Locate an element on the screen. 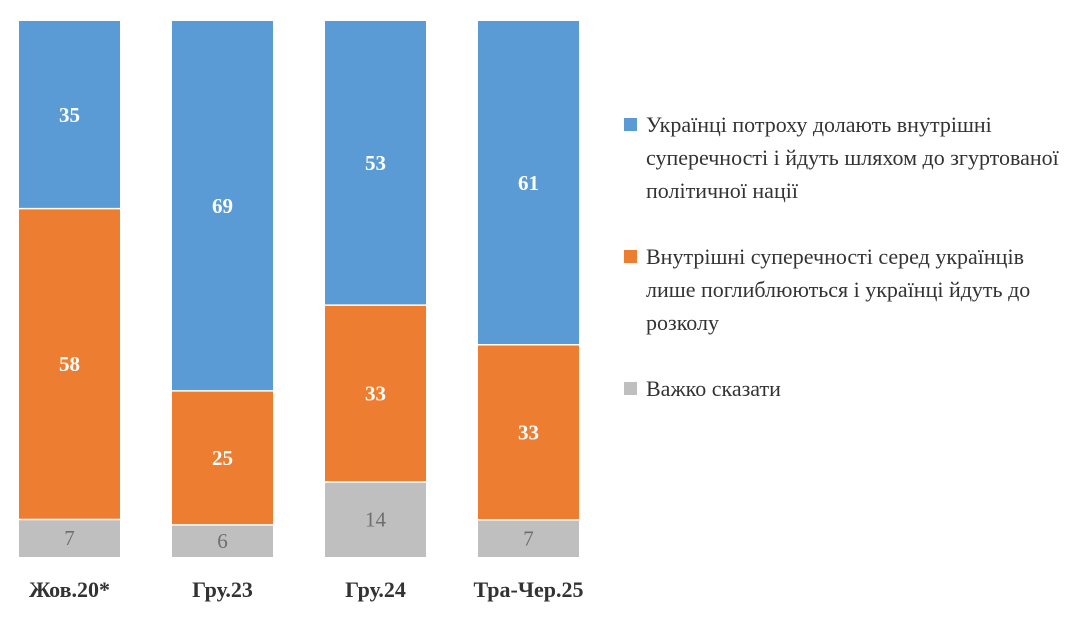  data-label-consolidation-3: 61 is located at coordinates (528, 183).